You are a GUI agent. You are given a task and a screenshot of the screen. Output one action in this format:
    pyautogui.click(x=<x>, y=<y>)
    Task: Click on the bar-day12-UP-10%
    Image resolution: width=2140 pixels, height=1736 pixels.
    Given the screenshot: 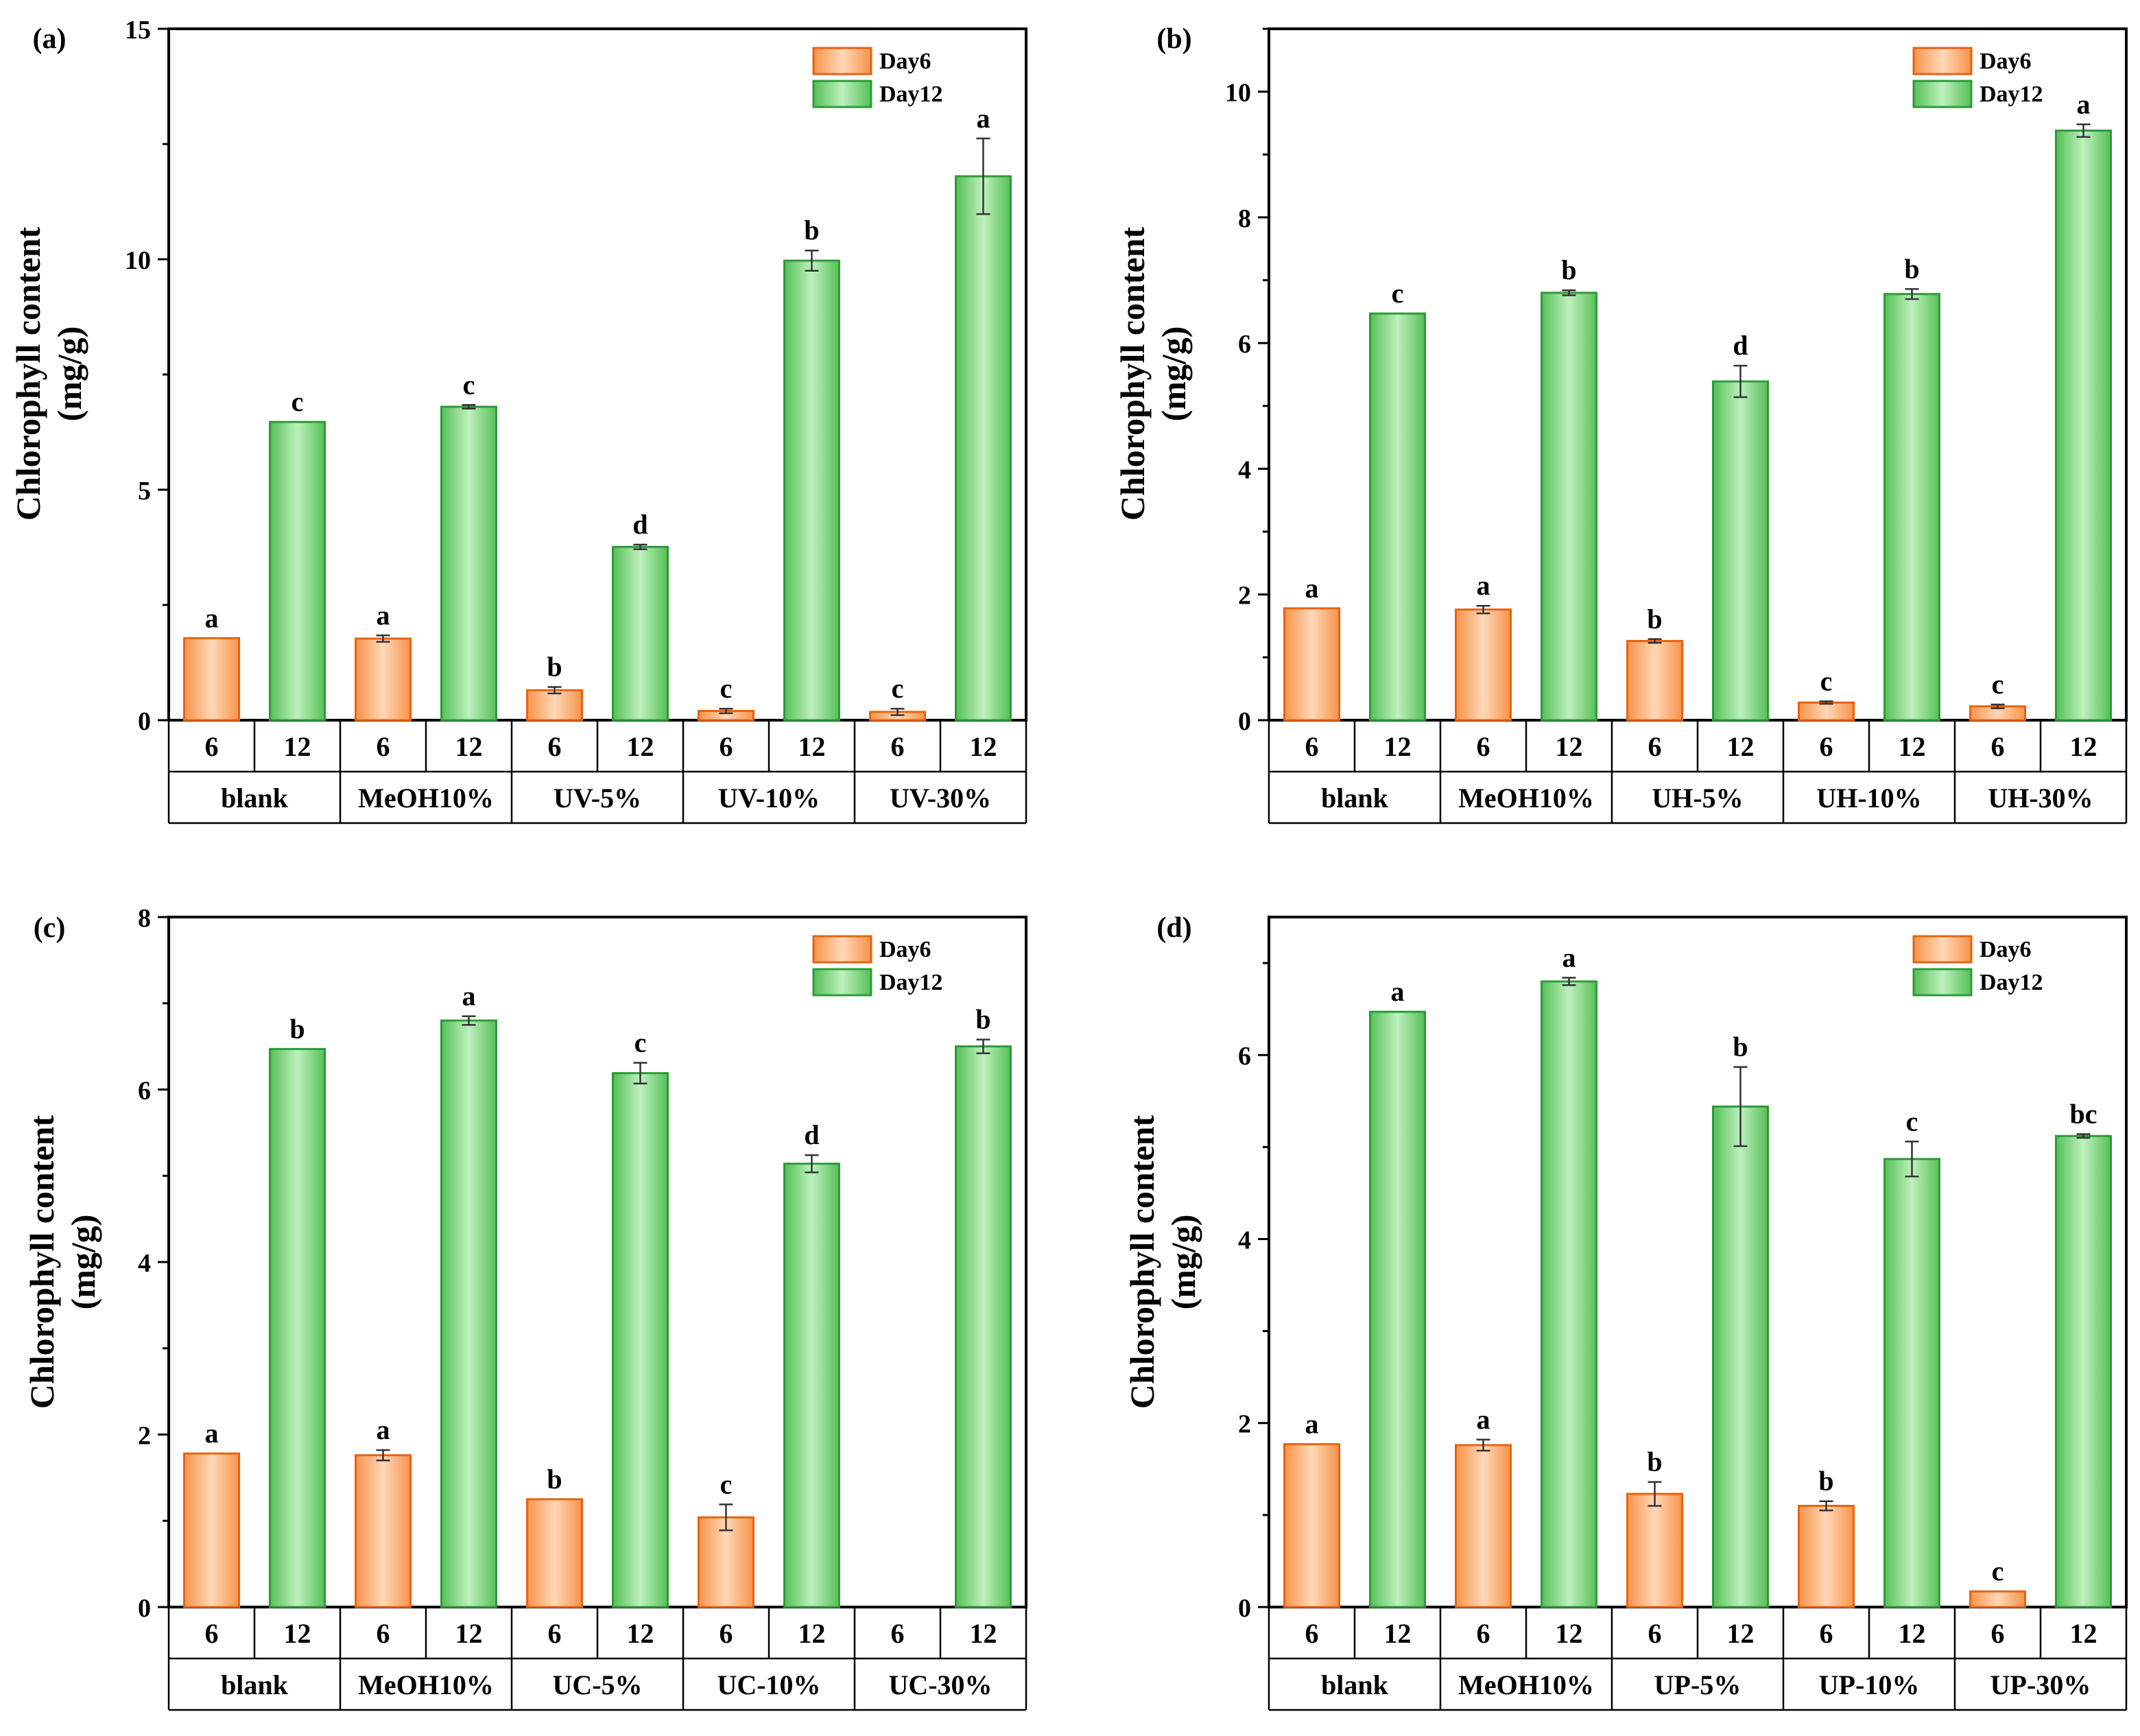 What is the action you would take?
    pyautogui.click(x=1911, y=1383)
    